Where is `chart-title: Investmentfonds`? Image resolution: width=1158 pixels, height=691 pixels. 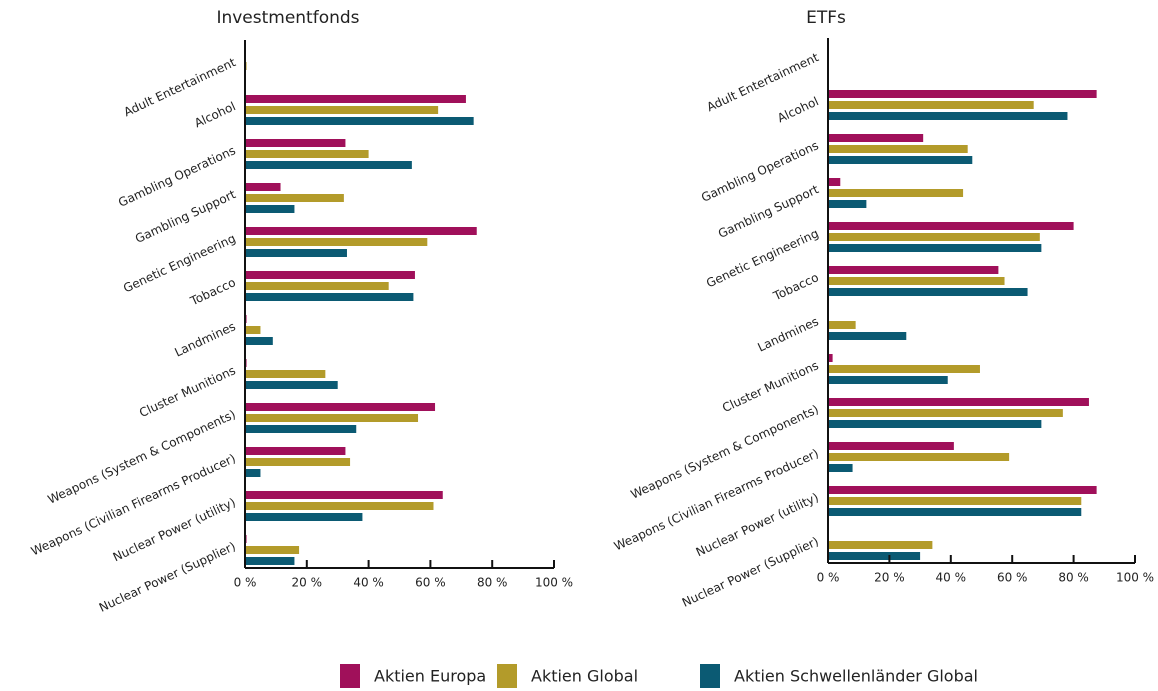
chart-title: Investmentfonds is located at coordinates (287, 18).